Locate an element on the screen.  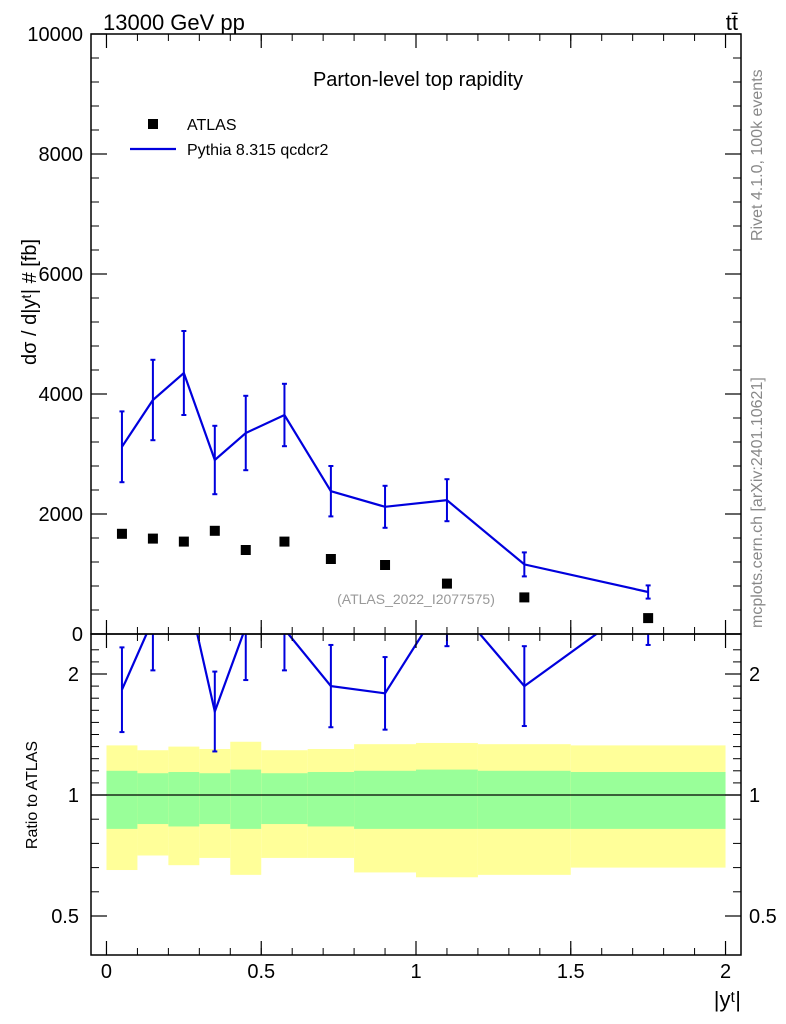
mc-line is located at coordinates (385, 482).